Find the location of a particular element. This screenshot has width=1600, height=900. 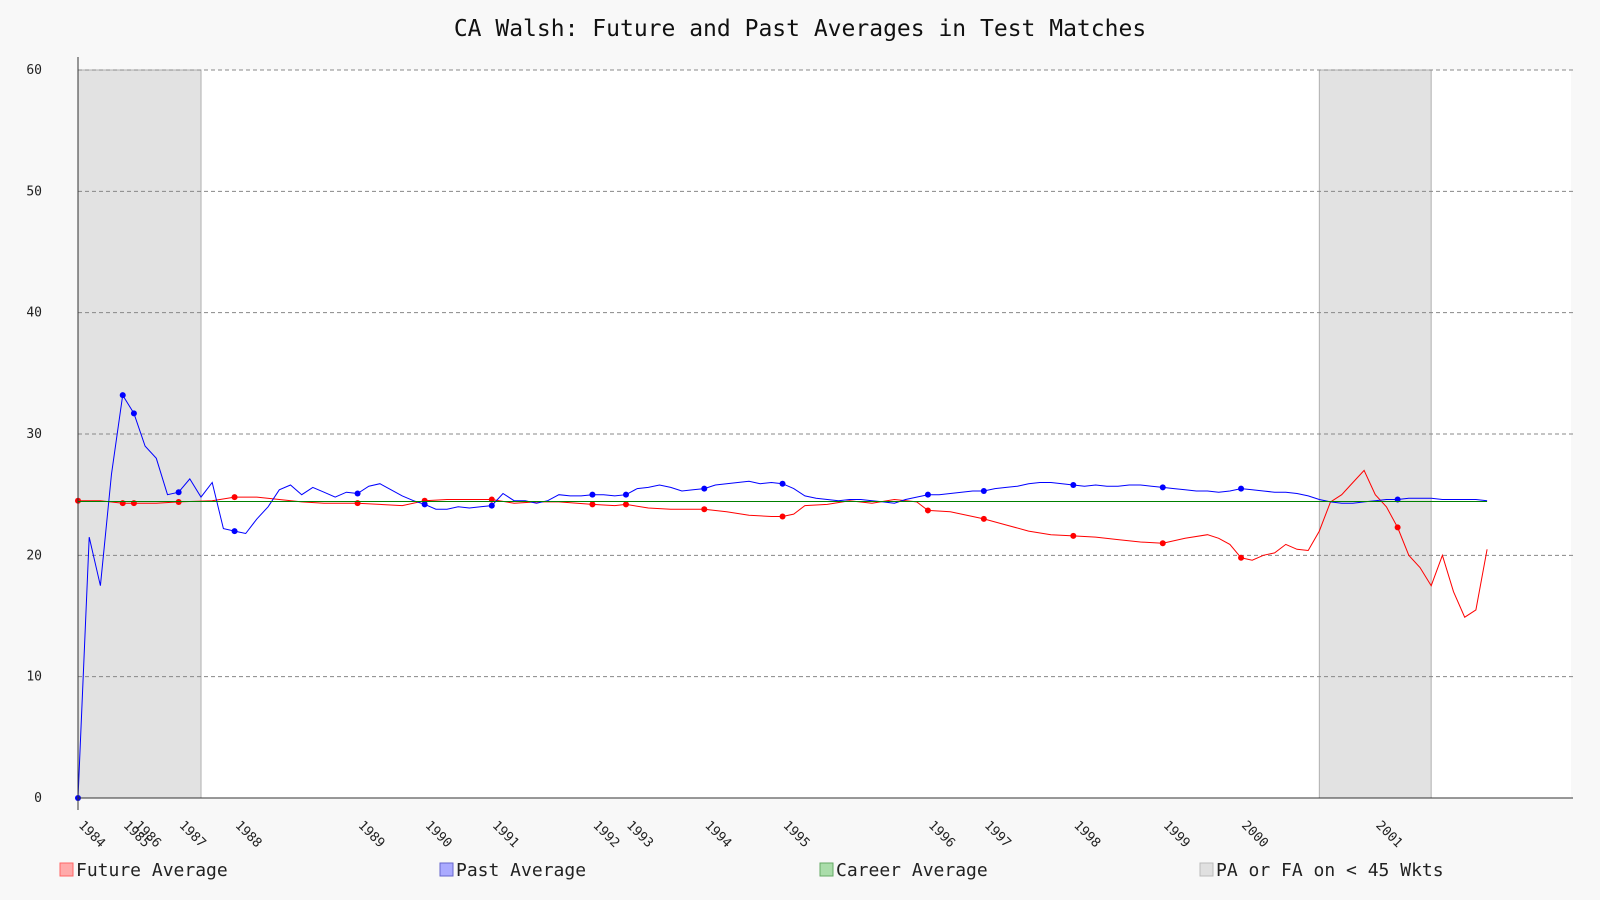

y-tick-label: 0 is located at coordinates (38, 798).